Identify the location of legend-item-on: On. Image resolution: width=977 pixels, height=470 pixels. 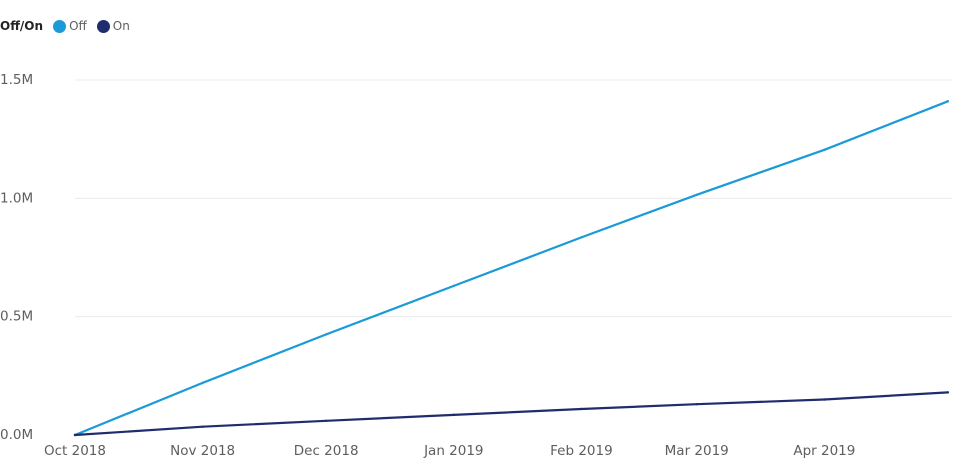
(113, 26).